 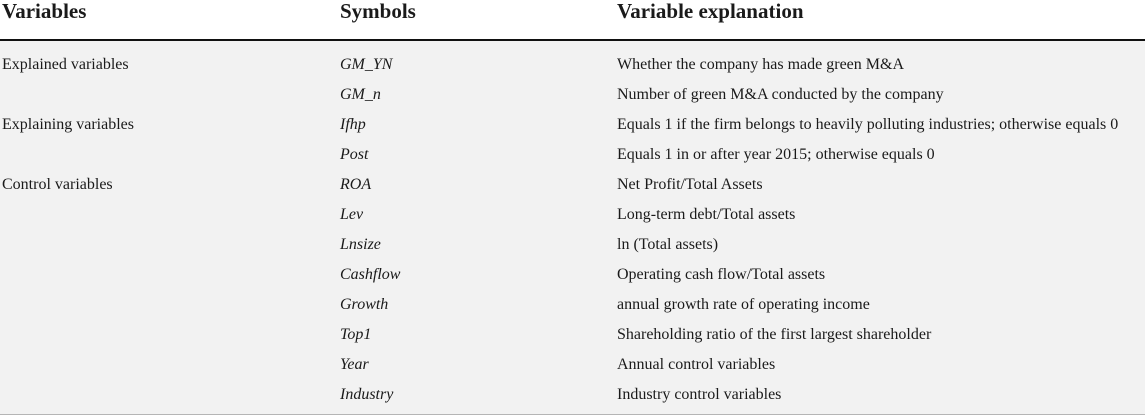 I want to click on table-row: Lnsize ln (Total assets), so click(x=572, y=245).